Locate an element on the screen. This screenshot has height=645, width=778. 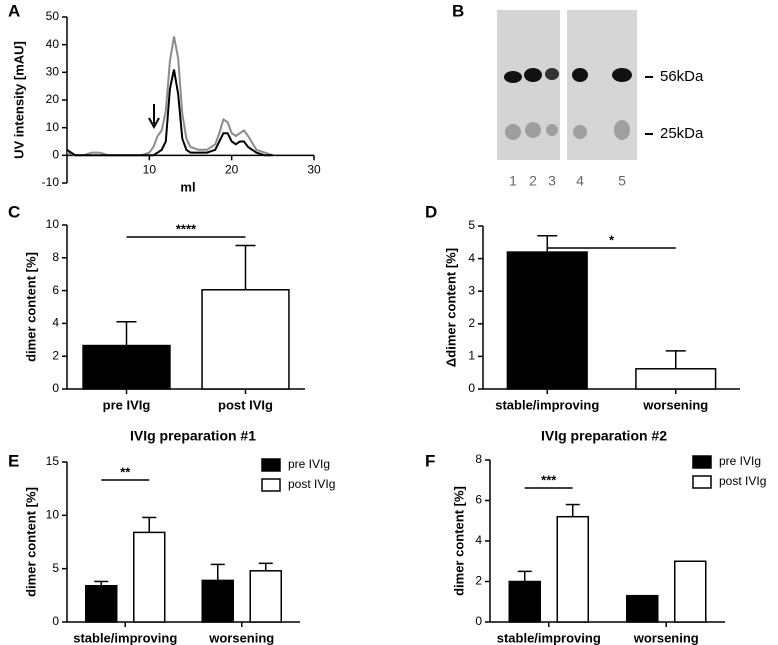
y-tick-label: 1 is located at coordinates (471, 356).